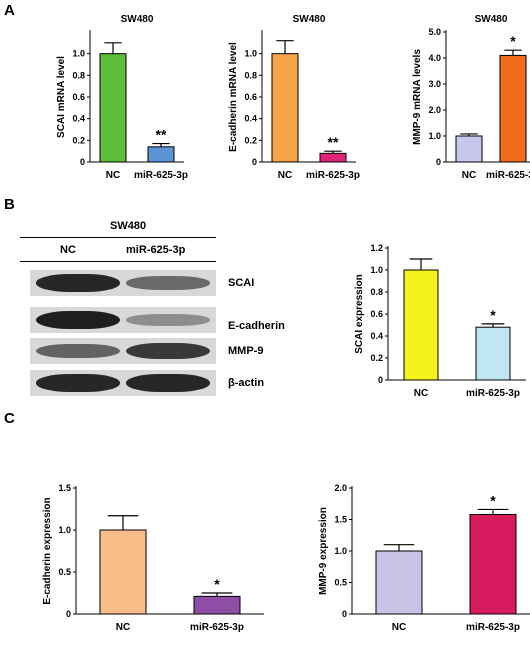 Image resolution: width=530 pixels, height=656 pixels. I want to click on blot-title: SW480, so click(128, 226).